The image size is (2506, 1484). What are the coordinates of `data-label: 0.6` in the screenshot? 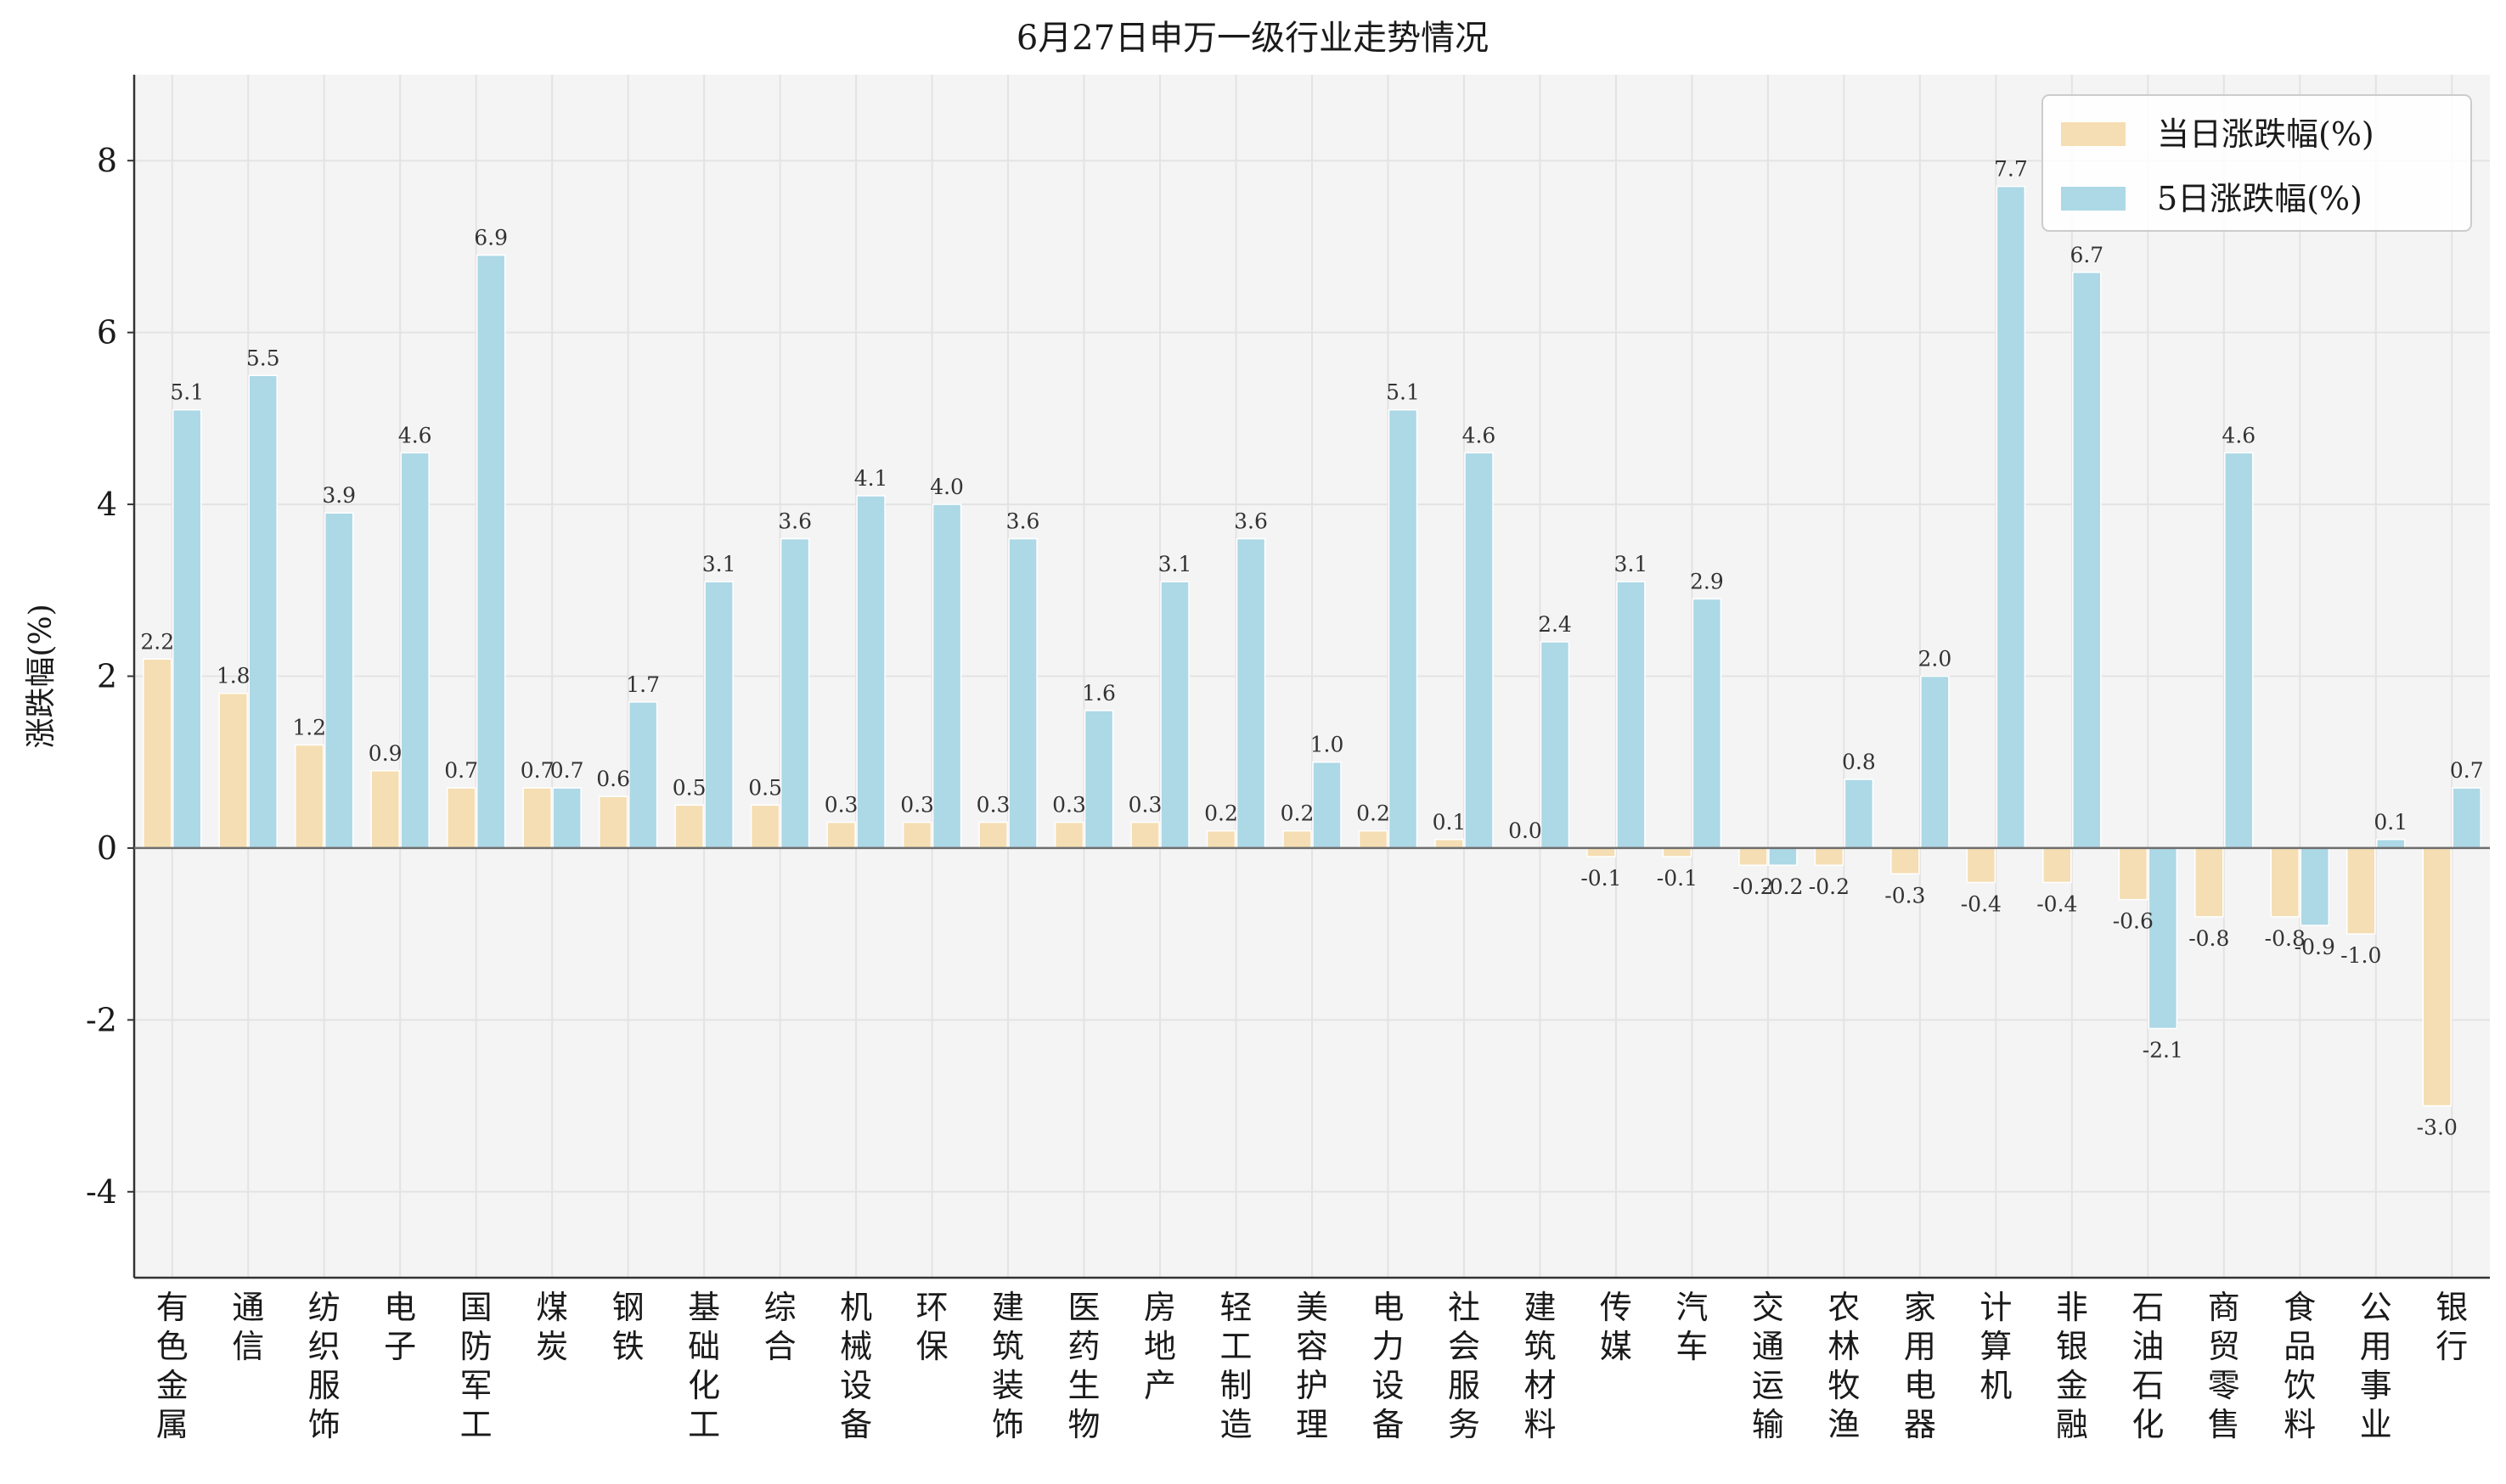 It's located at (613, 779).